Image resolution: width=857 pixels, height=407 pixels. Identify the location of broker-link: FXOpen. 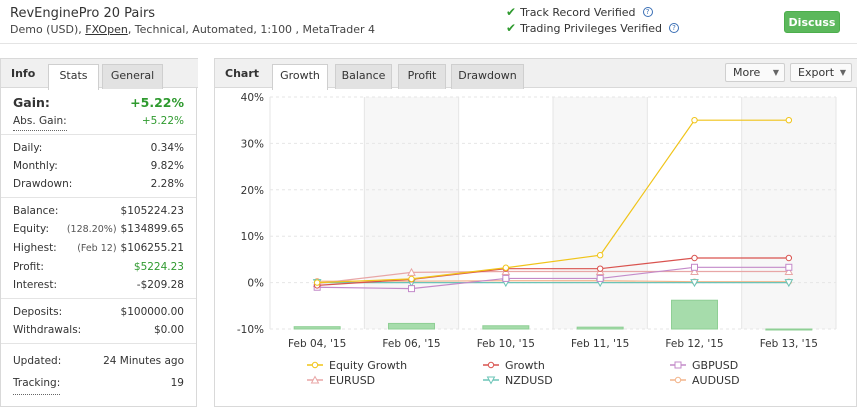
(106, 29).